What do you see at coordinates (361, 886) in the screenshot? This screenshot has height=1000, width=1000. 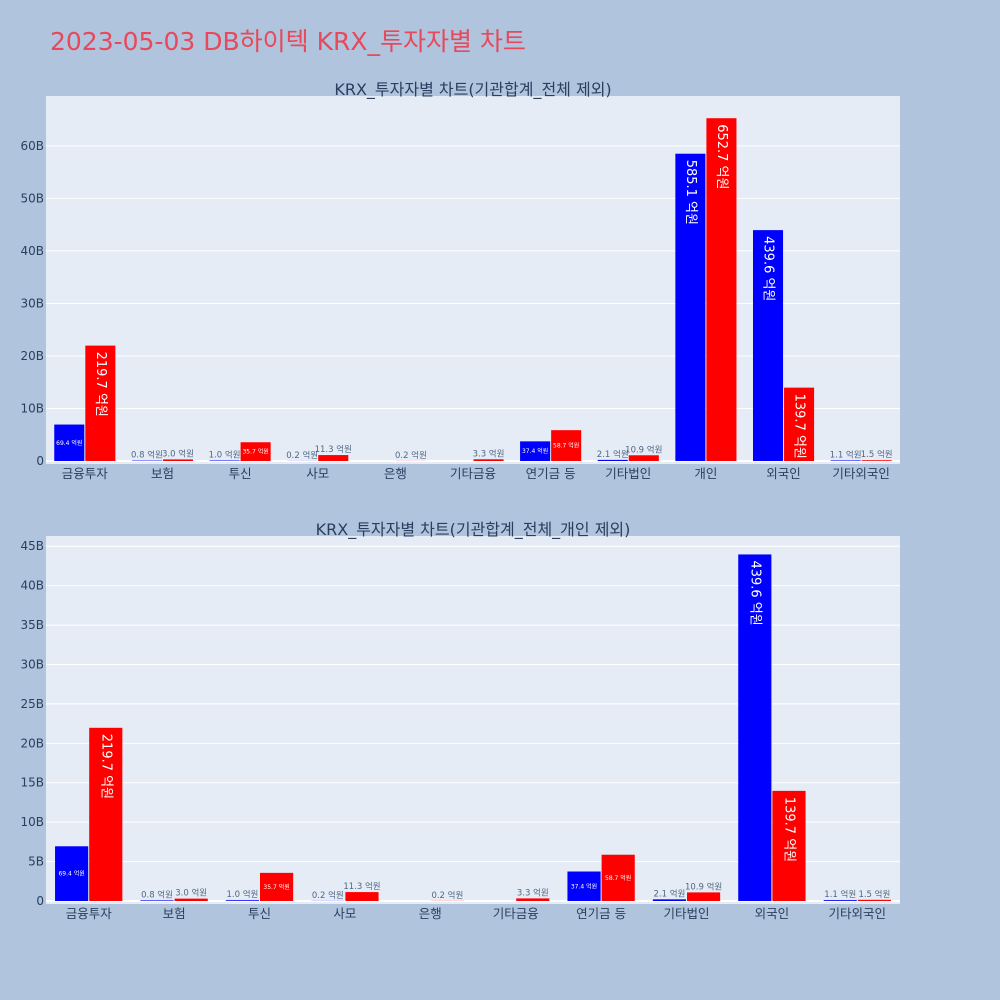 I see `data-label: 11.3 억원` at bounding box center [361, 886].